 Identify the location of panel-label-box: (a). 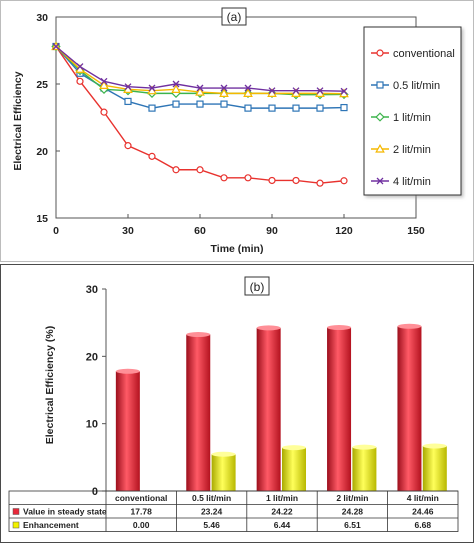
(234, 16).